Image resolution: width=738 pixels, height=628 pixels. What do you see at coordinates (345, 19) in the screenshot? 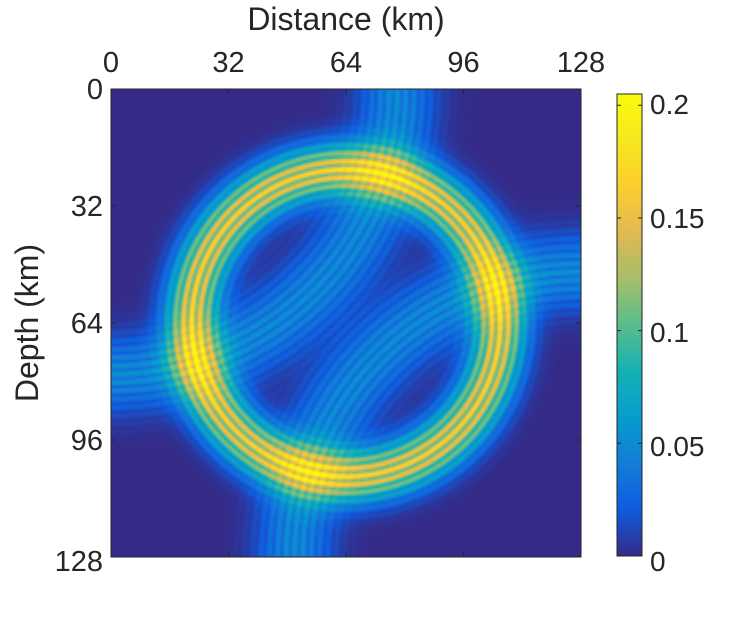
I see `x-axis-label: Distance (km)` at bounding box center [345, 19].